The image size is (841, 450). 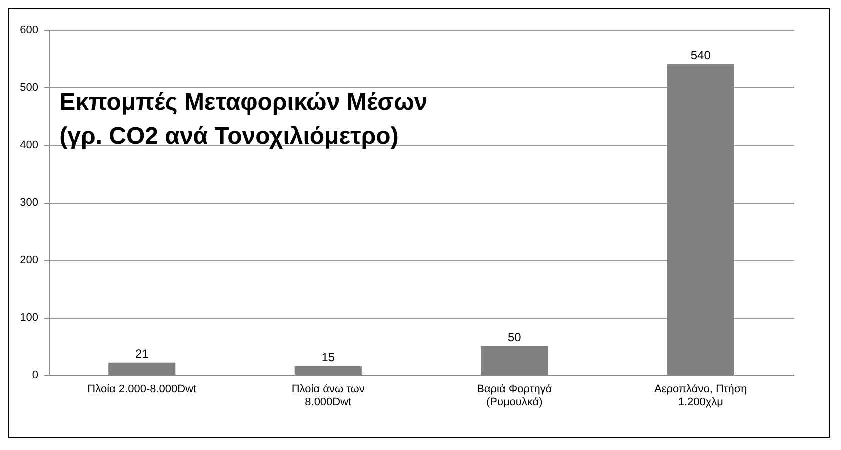 I want to click on data-label: 540, so click(x=701, y=55).